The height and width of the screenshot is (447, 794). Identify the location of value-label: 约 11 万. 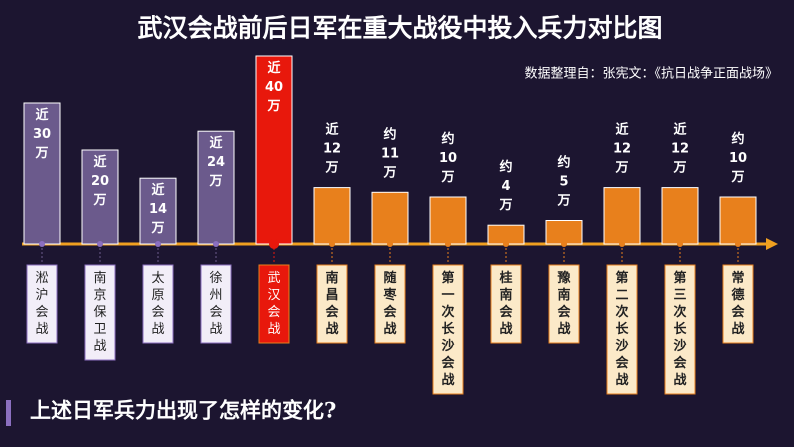
(390, 153).